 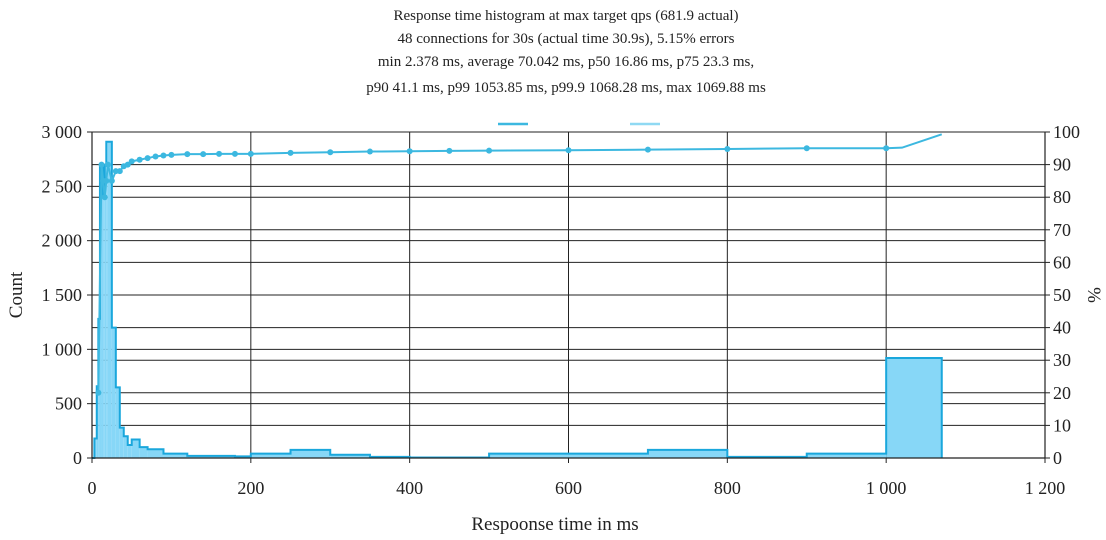 I want to click on y2-tick-label: 20, so click(x=1062, y=393).